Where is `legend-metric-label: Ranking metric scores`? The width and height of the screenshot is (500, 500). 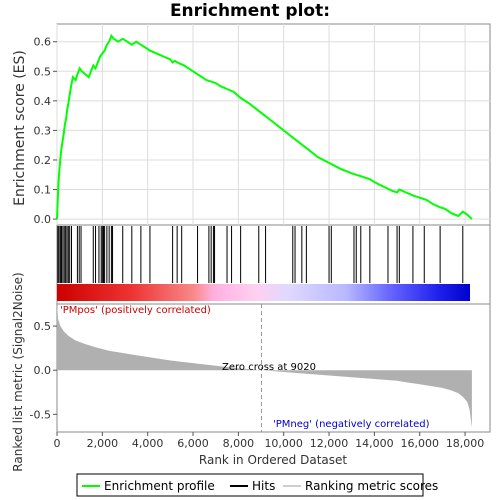
legend-metric-label: Ranking metric scores is located at coordinates (371, 486).